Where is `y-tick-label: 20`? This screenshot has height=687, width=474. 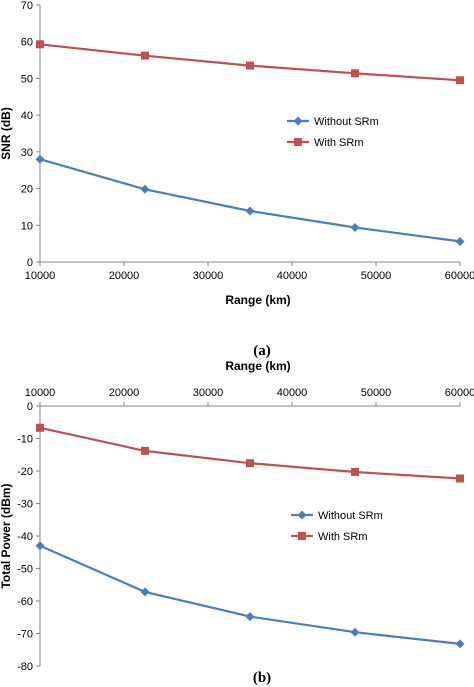 y-tick-label: 20 is located at coordinates (27, 190).